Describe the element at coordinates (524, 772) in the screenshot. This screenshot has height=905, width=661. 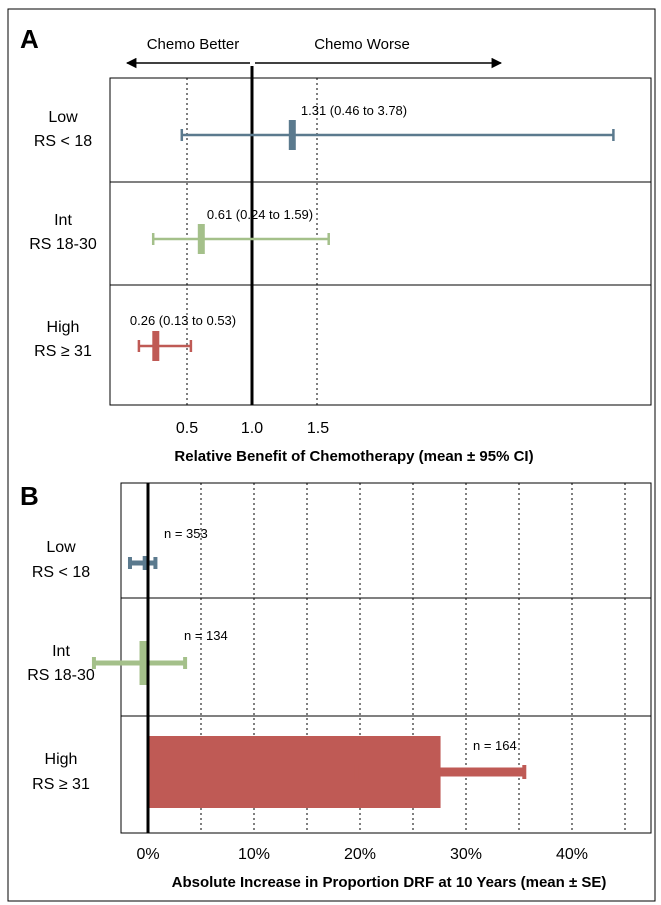
I see `se-cap-upper-high` at that location.